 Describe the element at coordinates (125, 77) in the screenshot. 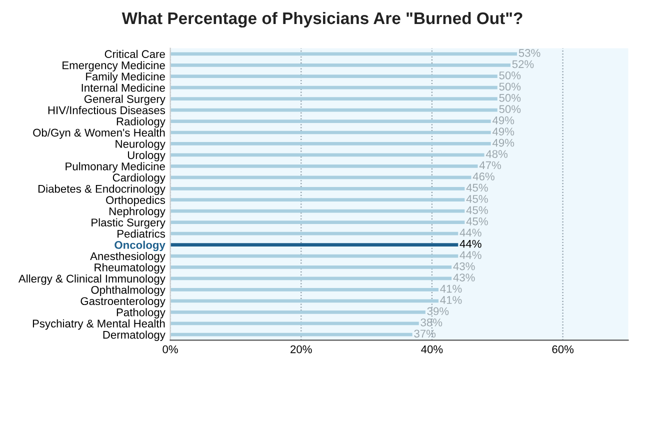

I see `y-tick-label: Family Medicine` at that location.